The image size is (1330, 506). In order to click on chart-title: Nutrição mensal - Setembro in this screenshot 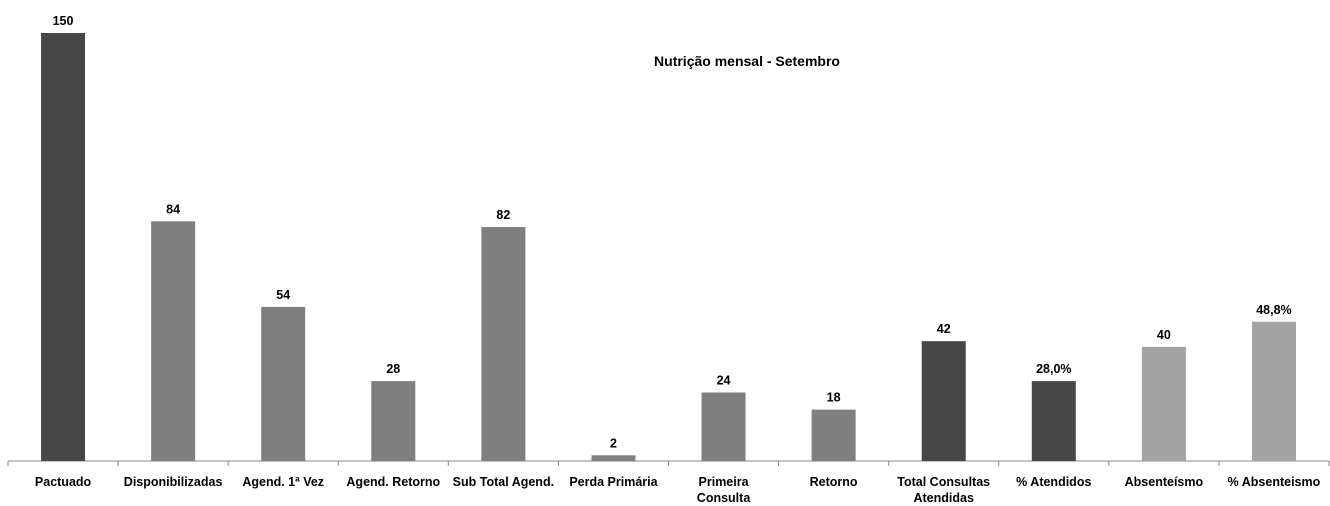, I will do `click(747, 61)`.